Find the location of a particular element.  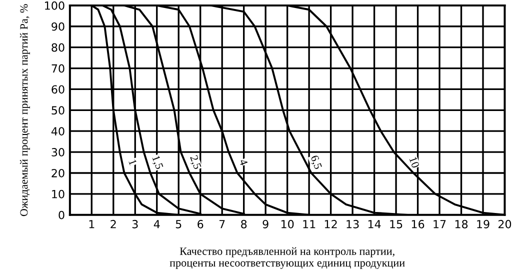

y-tick-label: 100 is located at coordinates (54, 5).